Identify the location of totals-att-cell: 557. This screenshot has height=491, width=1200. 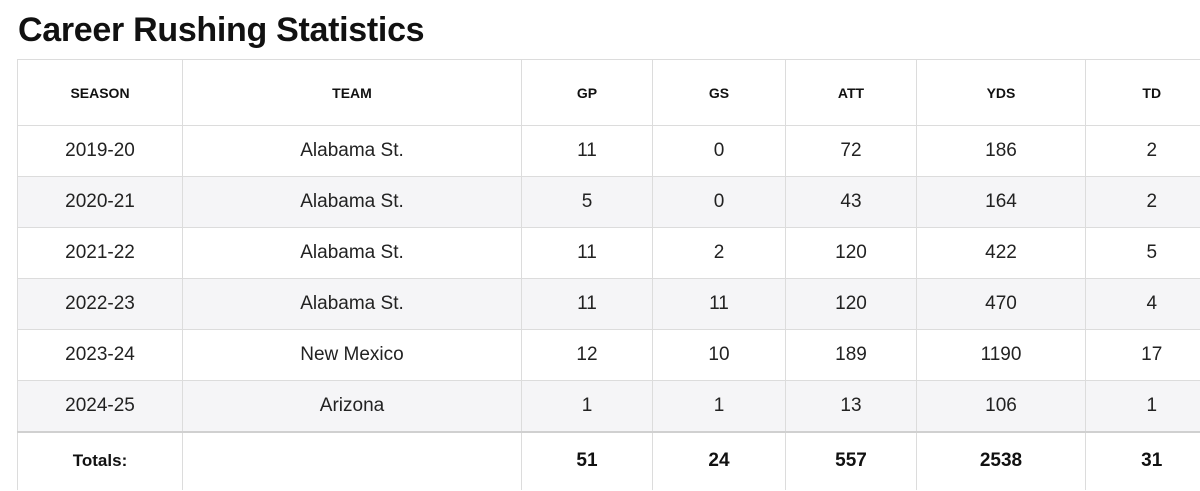
(851, 460).